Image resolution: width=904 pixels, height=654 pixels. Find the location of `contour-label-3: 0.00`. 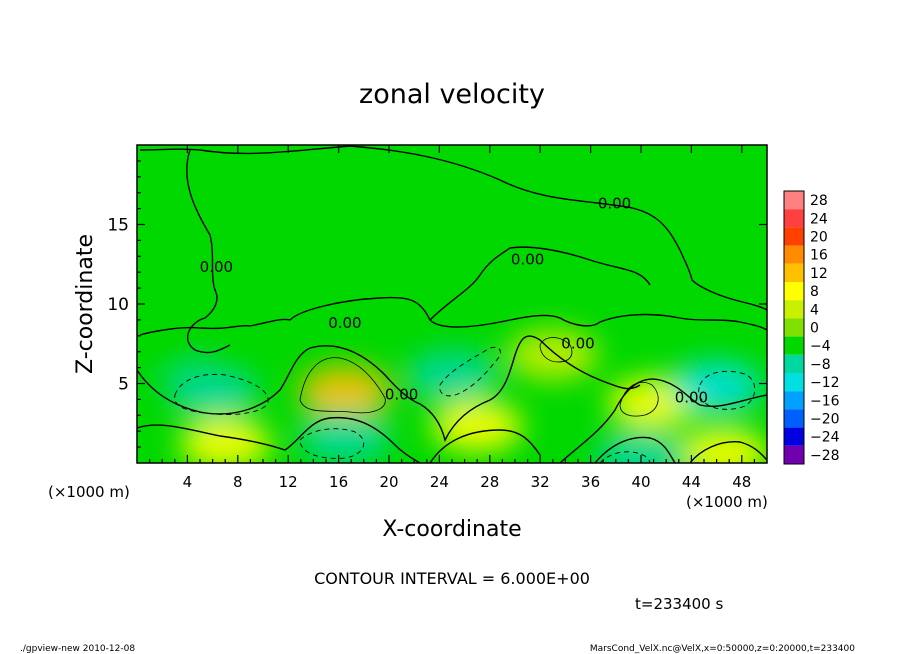

contour-label-3: 0.00 is located at coordinates (216, 267).